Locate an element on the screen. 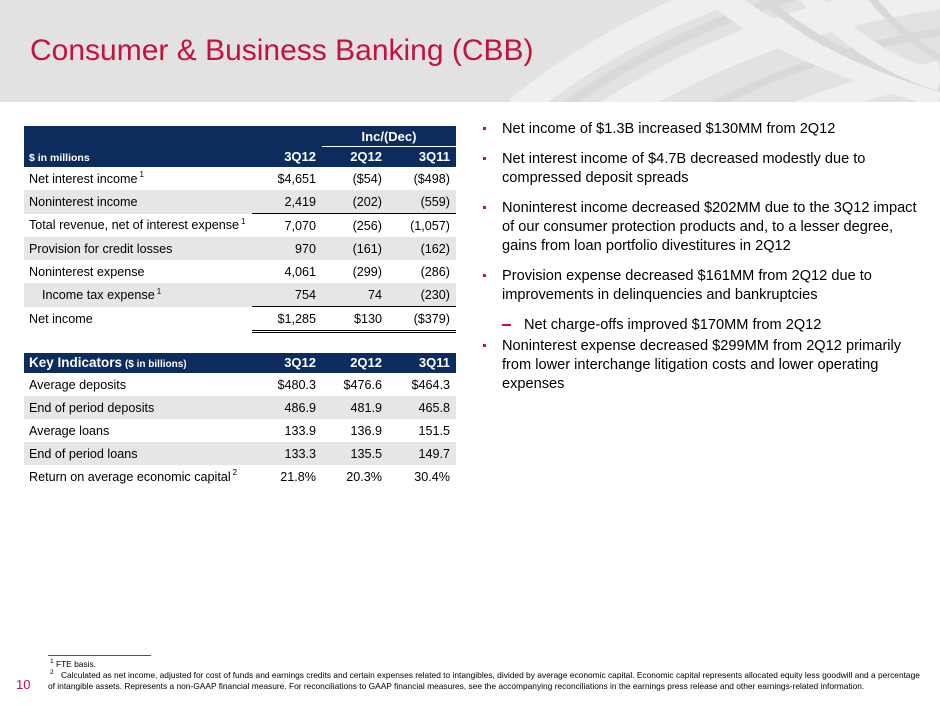 The height and width of the screenshot is (705, 940). row-value: 754 is located at coordinates (287, 295).